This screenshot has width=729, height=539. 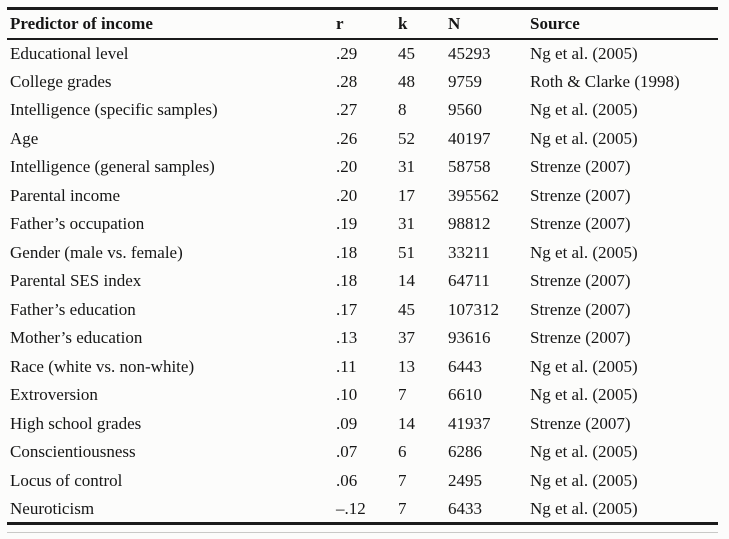 I want to click on cell-predictor: Locus of control, so click(x=66, y=480).